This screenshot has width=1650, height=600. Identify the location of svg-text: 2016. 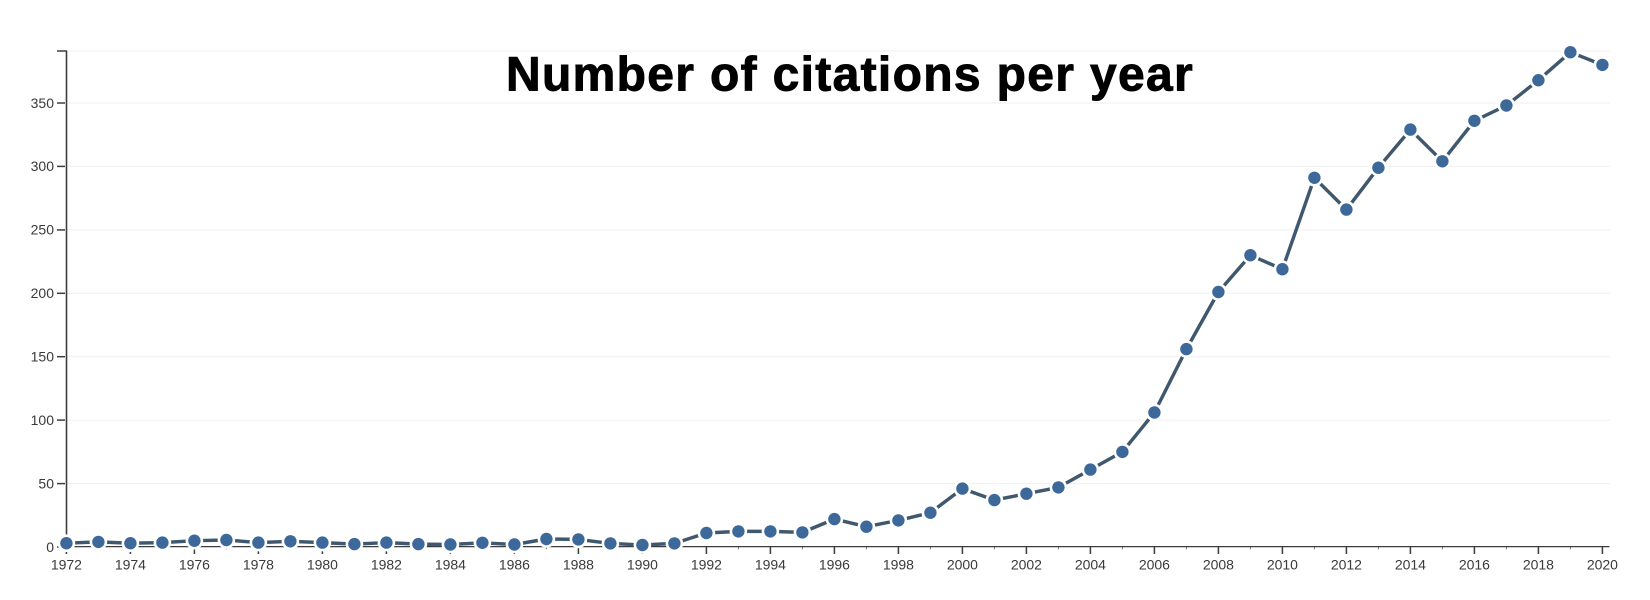
(1474, 565).